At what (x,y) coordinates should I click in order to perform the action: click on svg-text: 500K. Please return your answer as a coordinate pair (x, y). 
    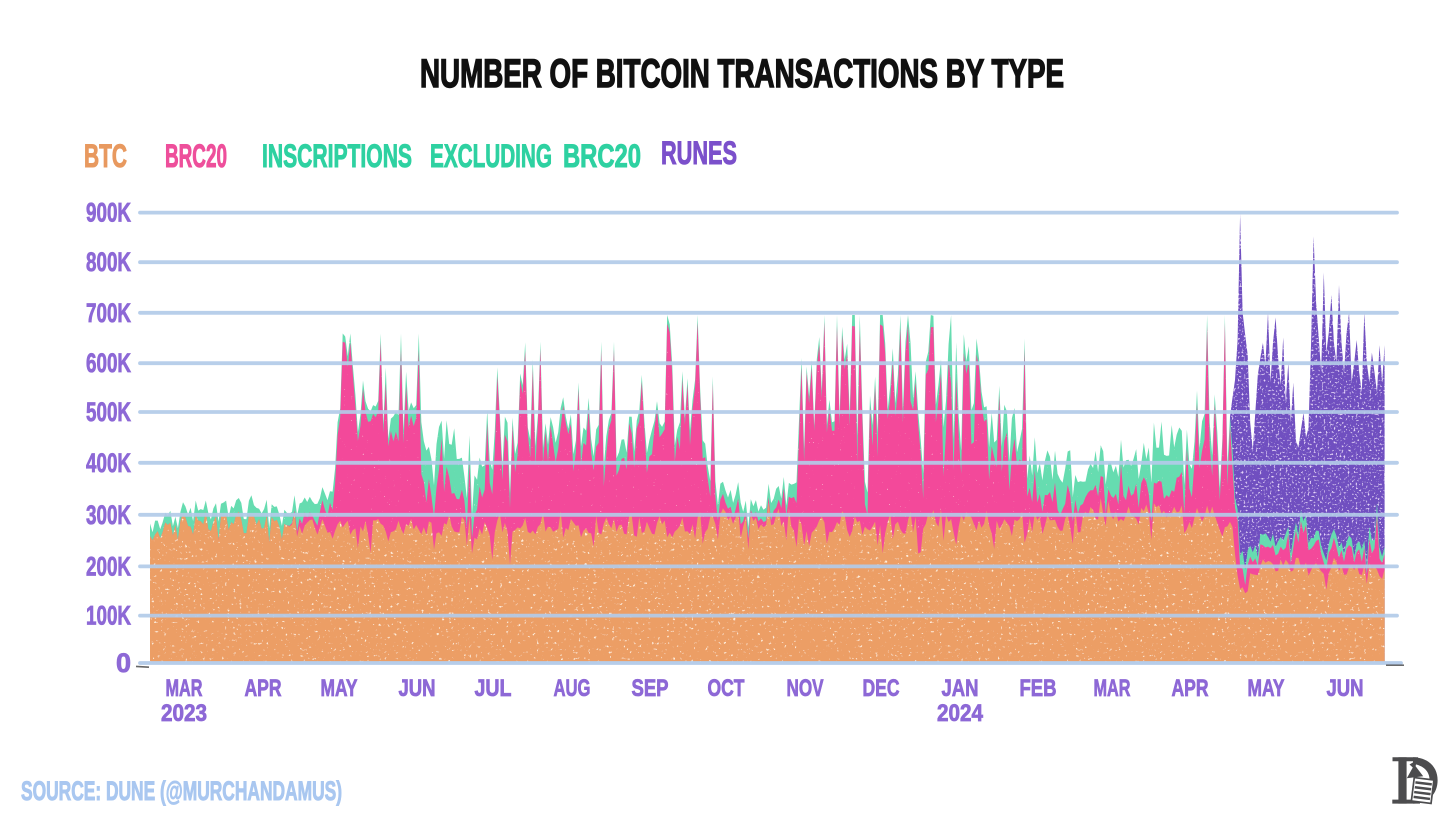
    Looking at the image, I should click on (108, 412).